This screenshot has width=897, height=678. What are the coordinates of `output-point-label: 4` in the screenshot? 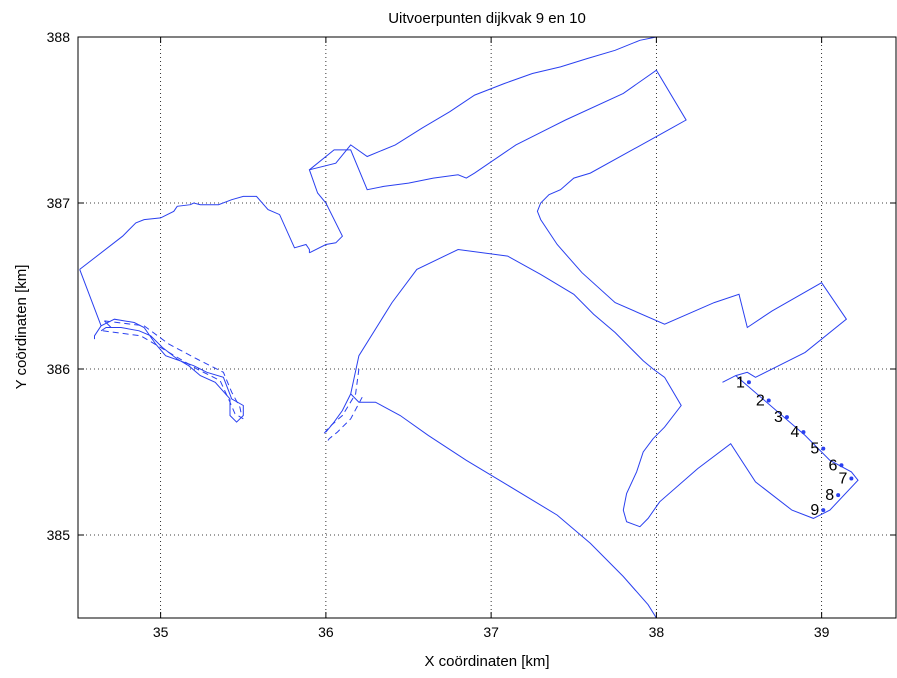 It's located at (795, 432).